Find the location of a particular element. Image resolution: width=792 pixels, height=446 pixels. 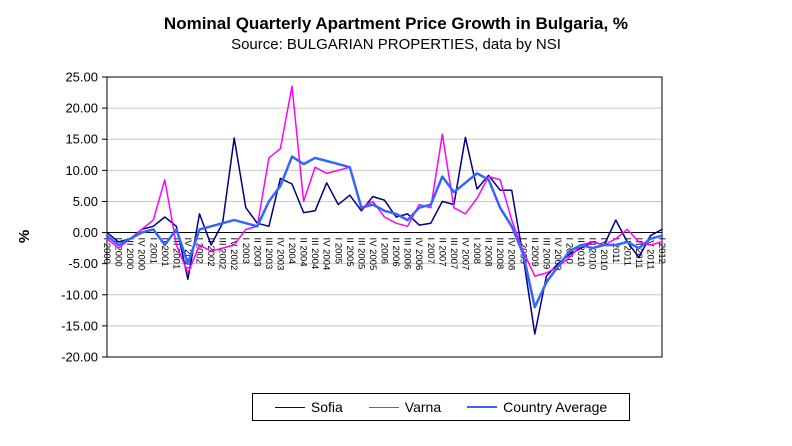

x-tick-label: IV 2009 is located at coordinates (557, 254).